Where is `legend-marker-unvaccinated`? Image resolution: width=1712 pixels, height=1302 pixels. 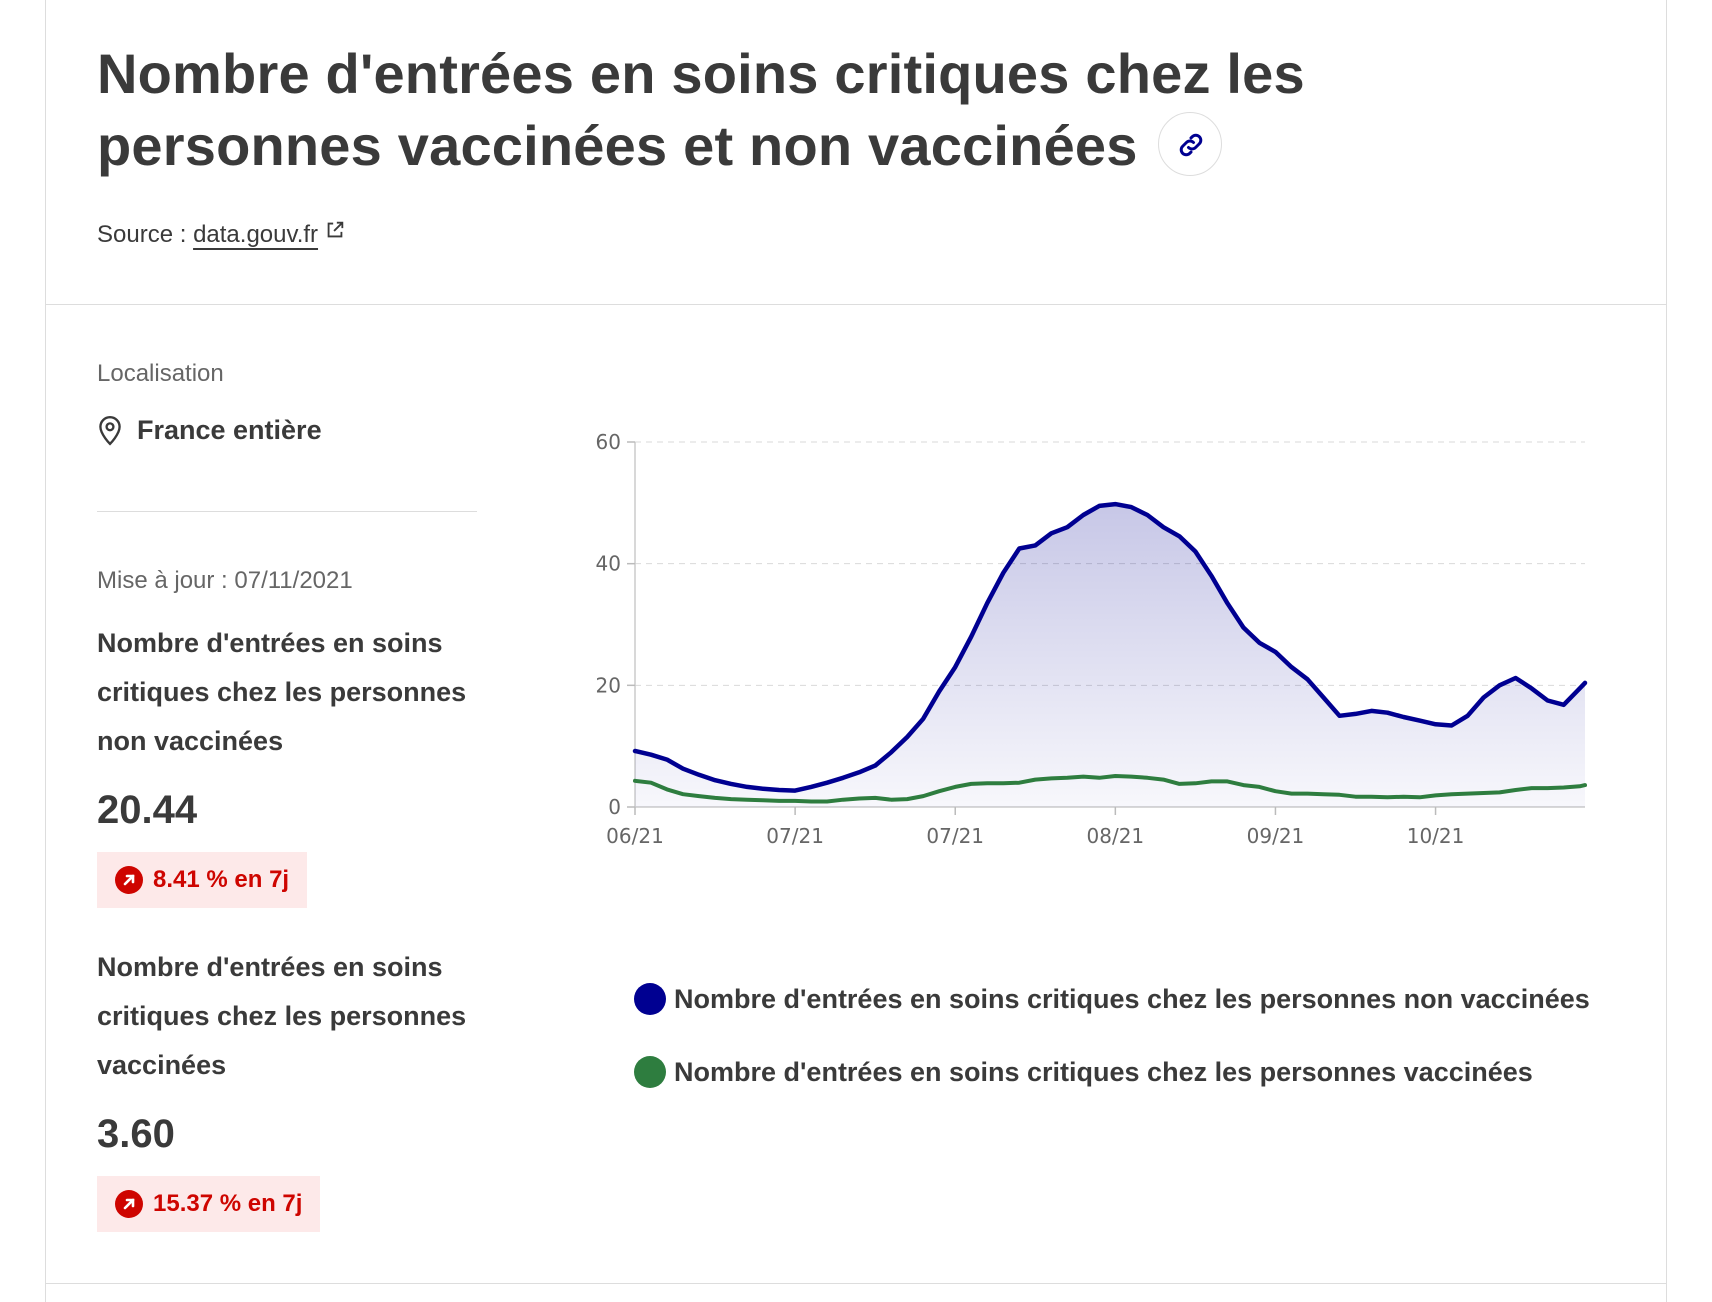 legend-marker-unvaccinated is located at coordinates (650, 999).